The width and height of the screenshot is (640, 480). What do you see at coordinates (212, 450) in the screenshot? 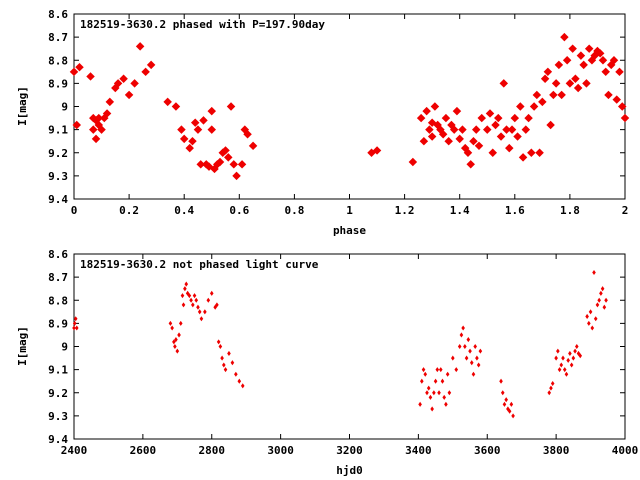
I see `x-tick-label: 2800` at bounding box center [212, 450].